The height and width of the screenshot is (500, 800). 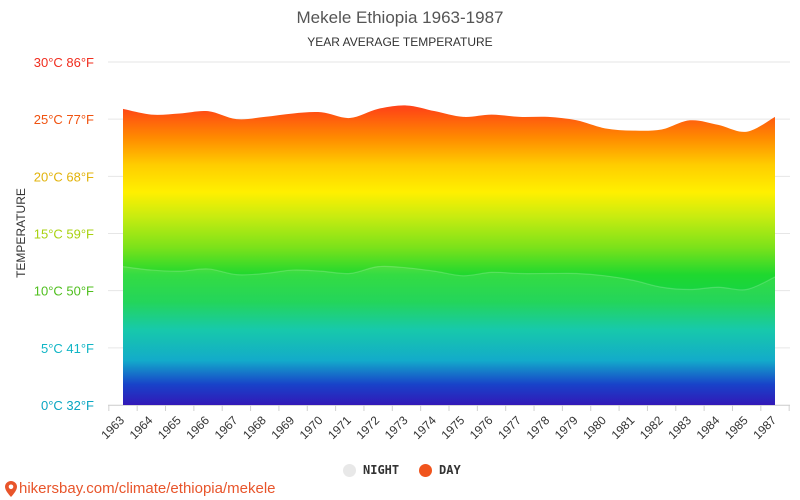 What do you see at coordinates (538, 427) in the screenshot?
I see `x-tick-label: 1978` at bounding box center [538, 427].